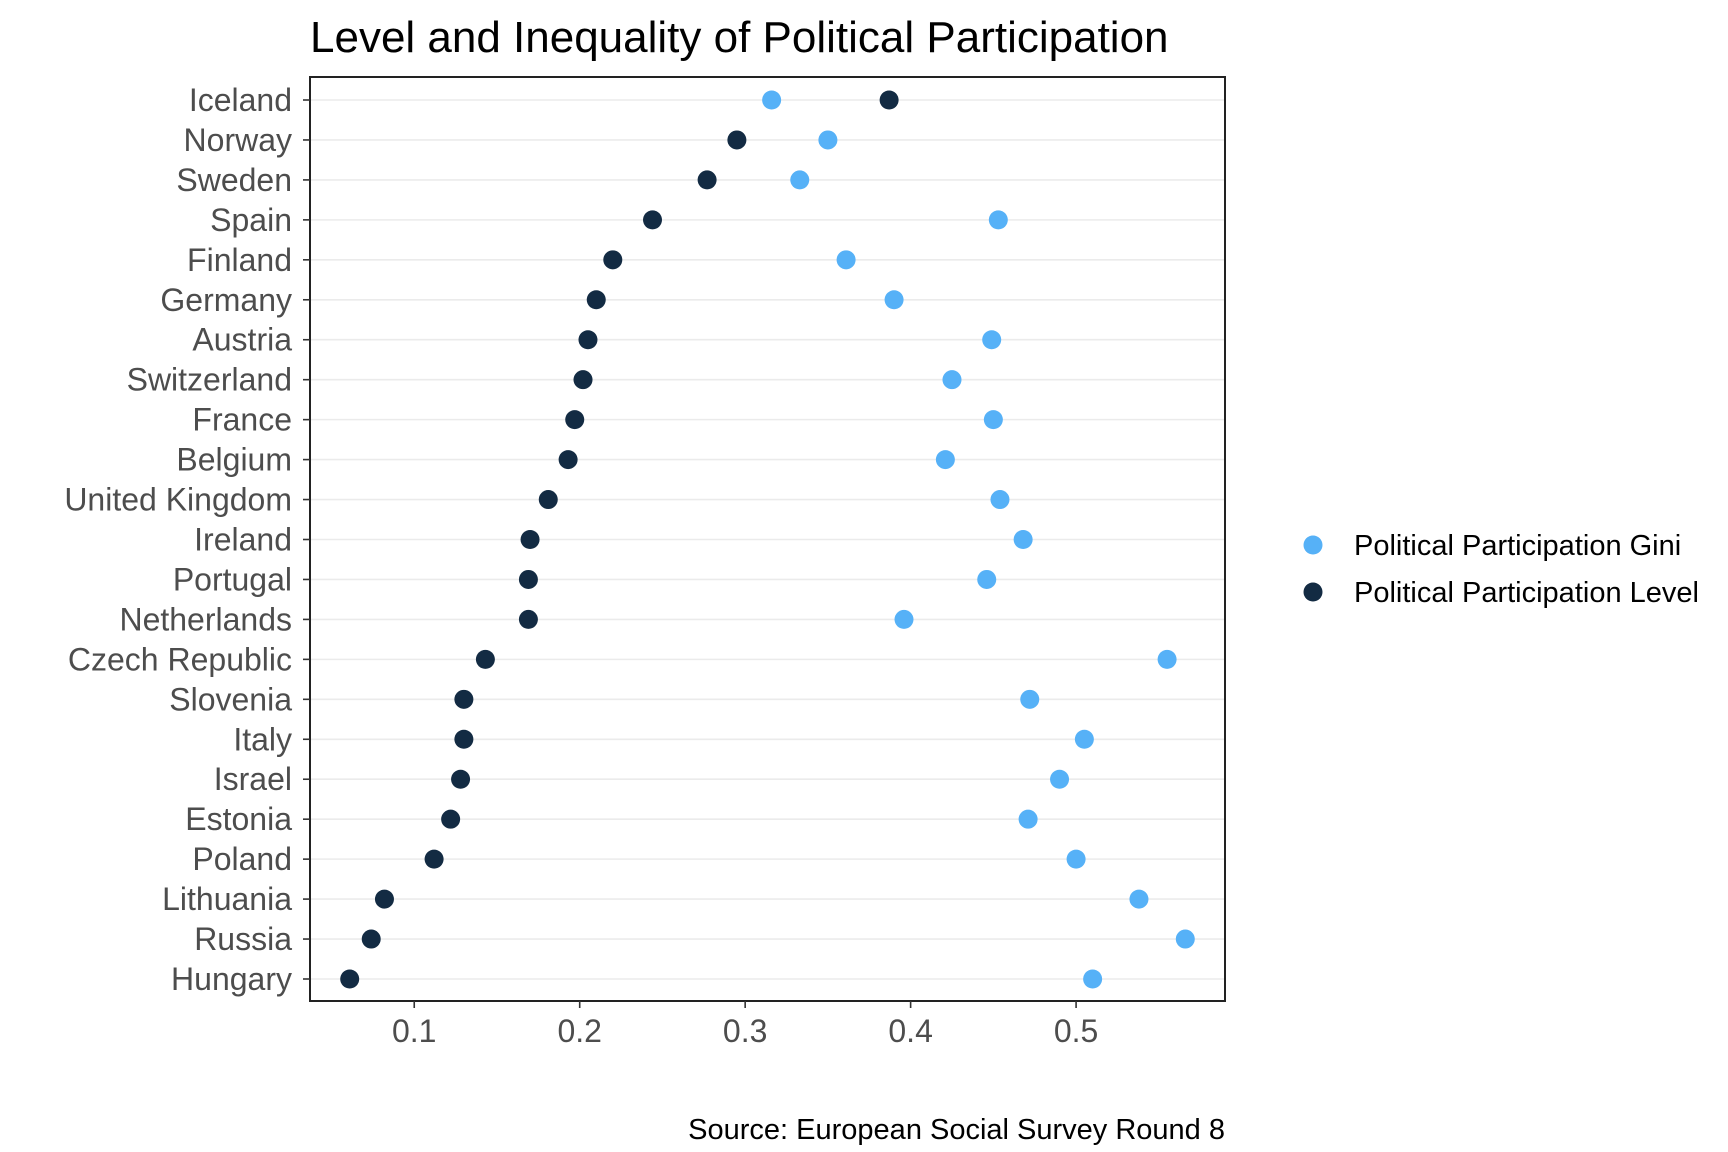 The height and width of the screenshot is (1152, 1728). What do you see at coordinates (461, 779) in the screenshot?
I see `point-level-israel` at bounding box center [461, 779].